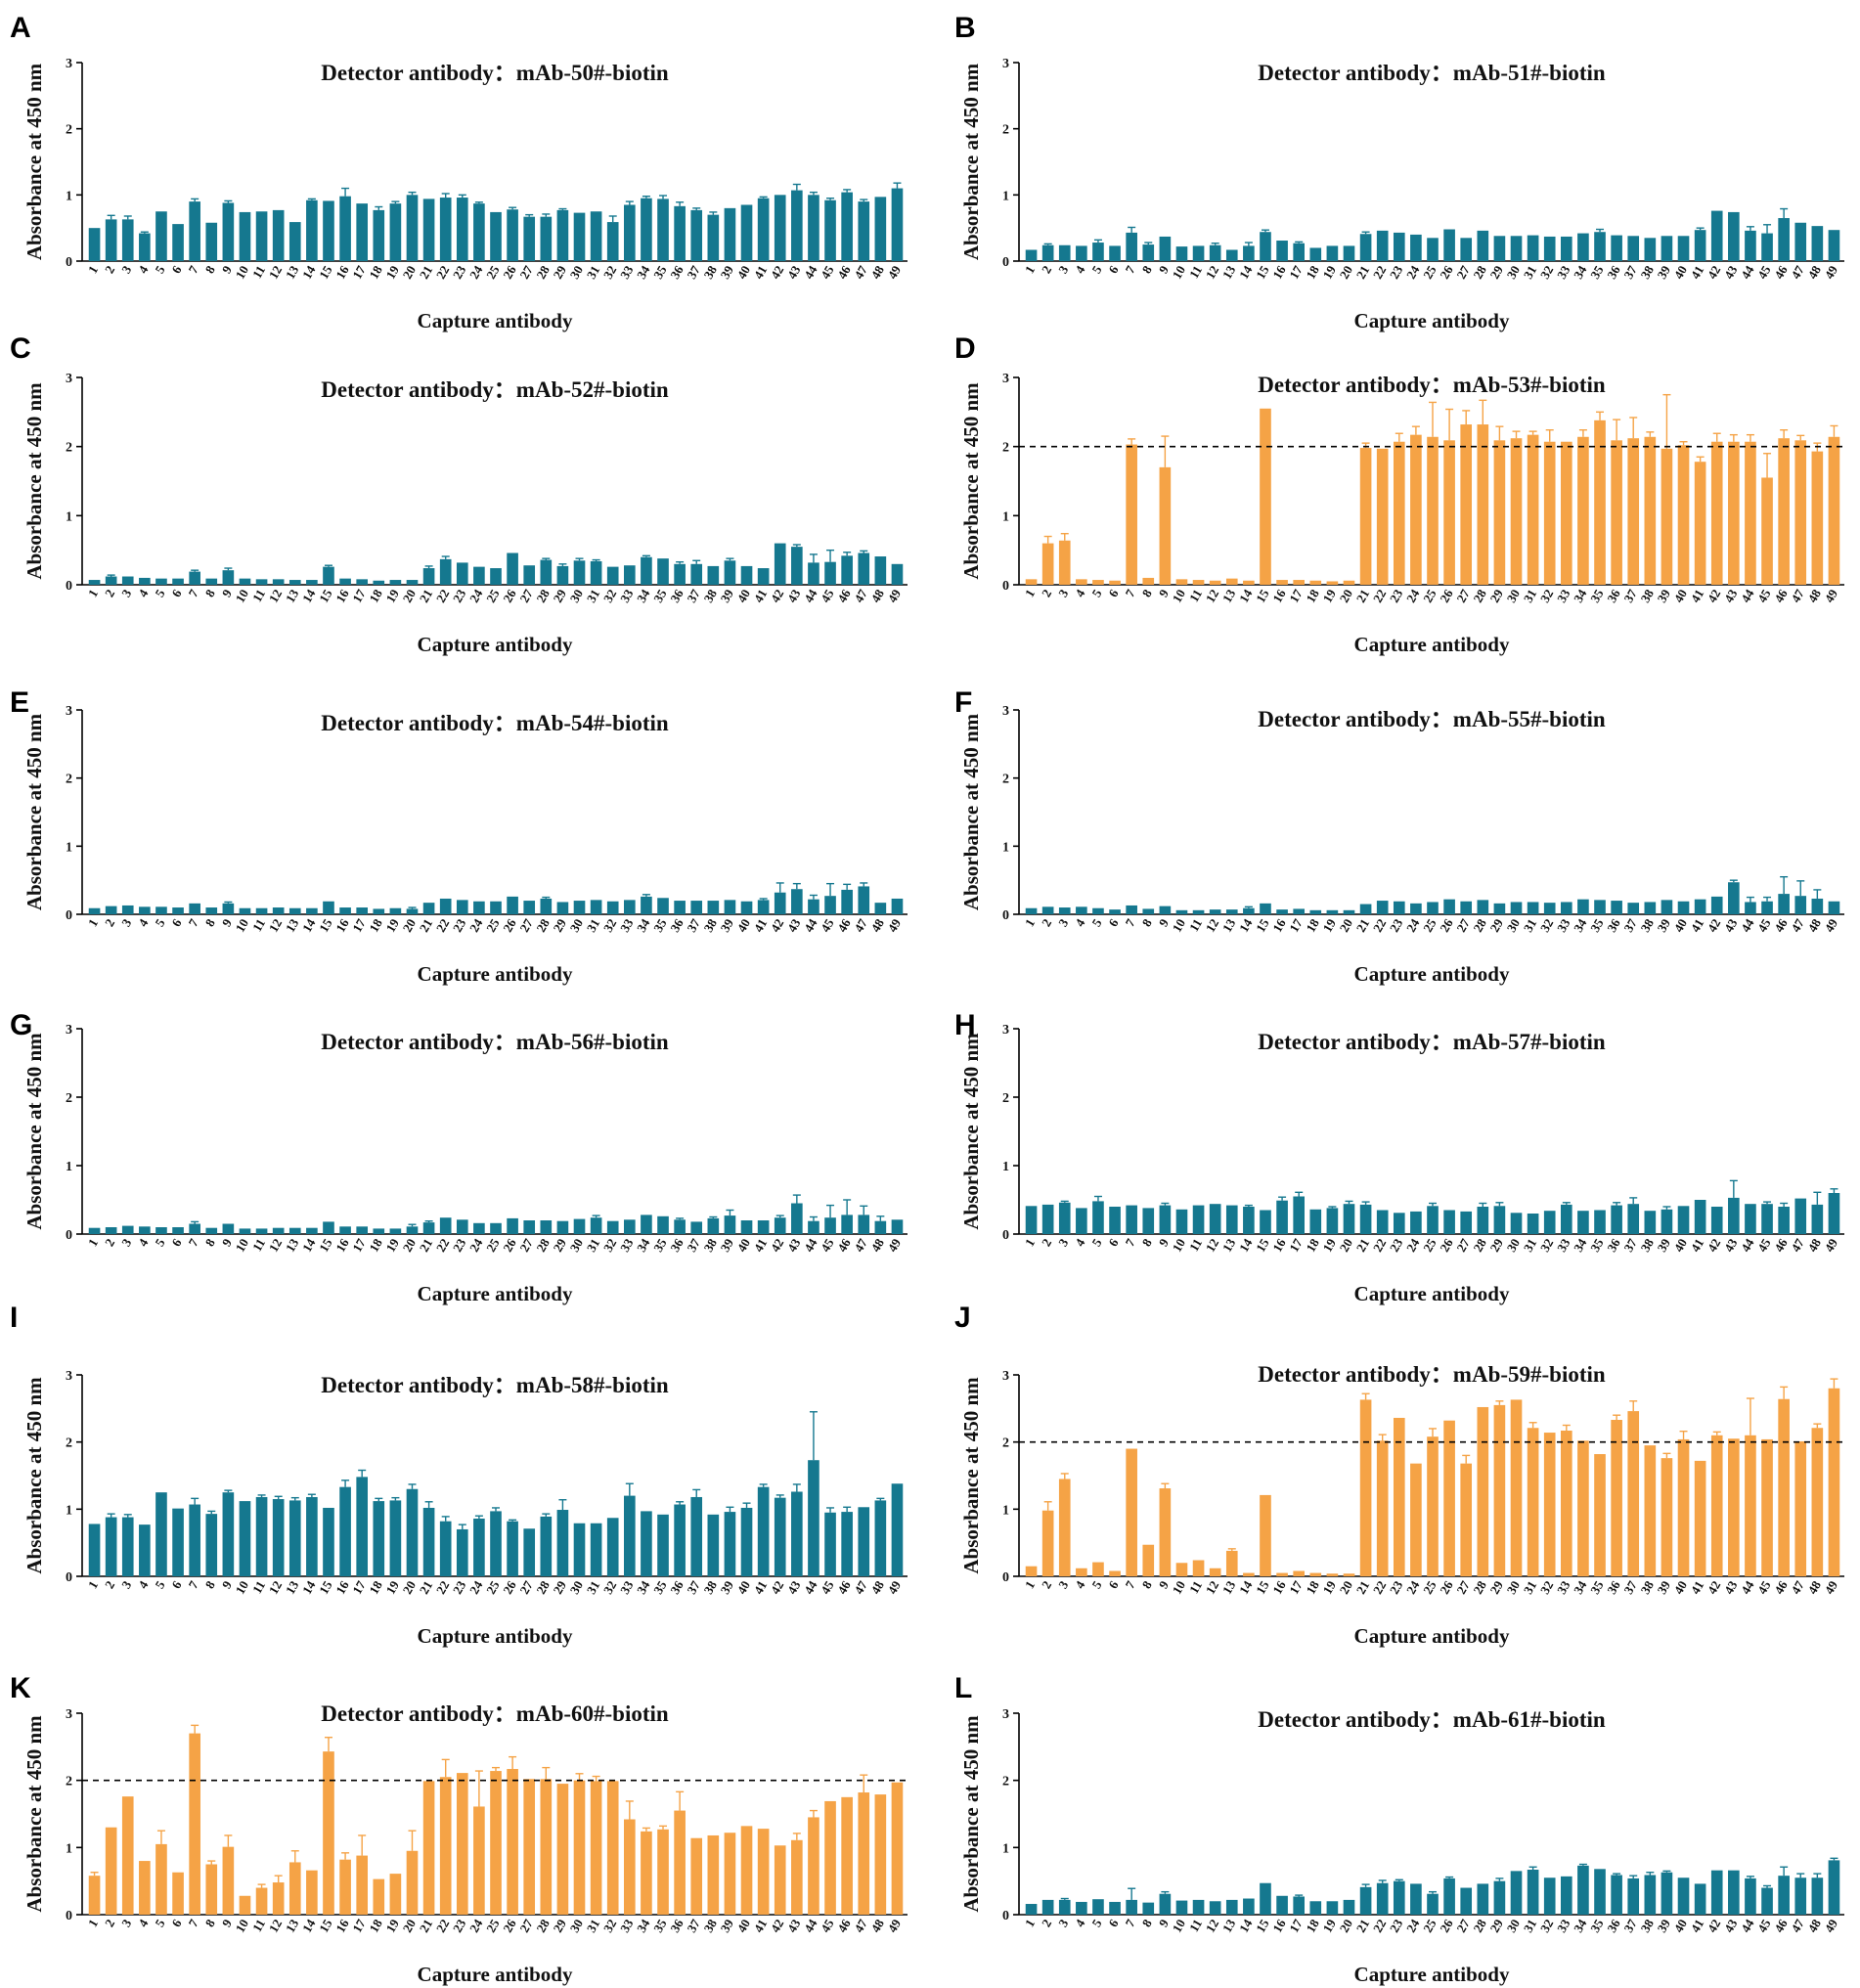 This screenshot has width=1860, height=1988. Describe the element at coordinates (242, 1926) in the screenshot. I see `x-tick-label: 10` at that location.